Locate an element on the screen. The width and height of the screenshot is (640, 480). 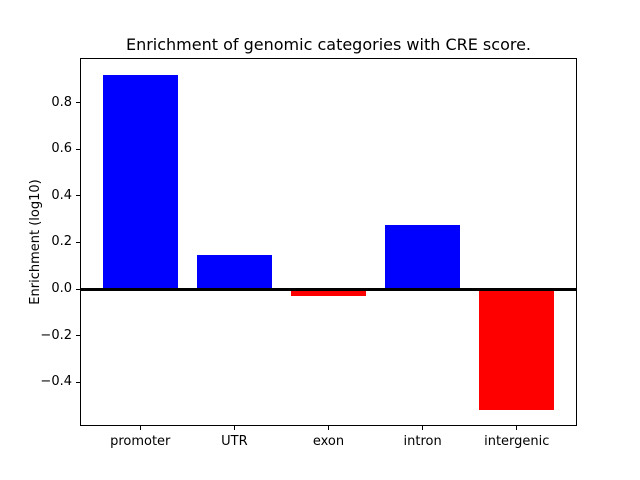
zero-line is located at coordinates (328, 289).